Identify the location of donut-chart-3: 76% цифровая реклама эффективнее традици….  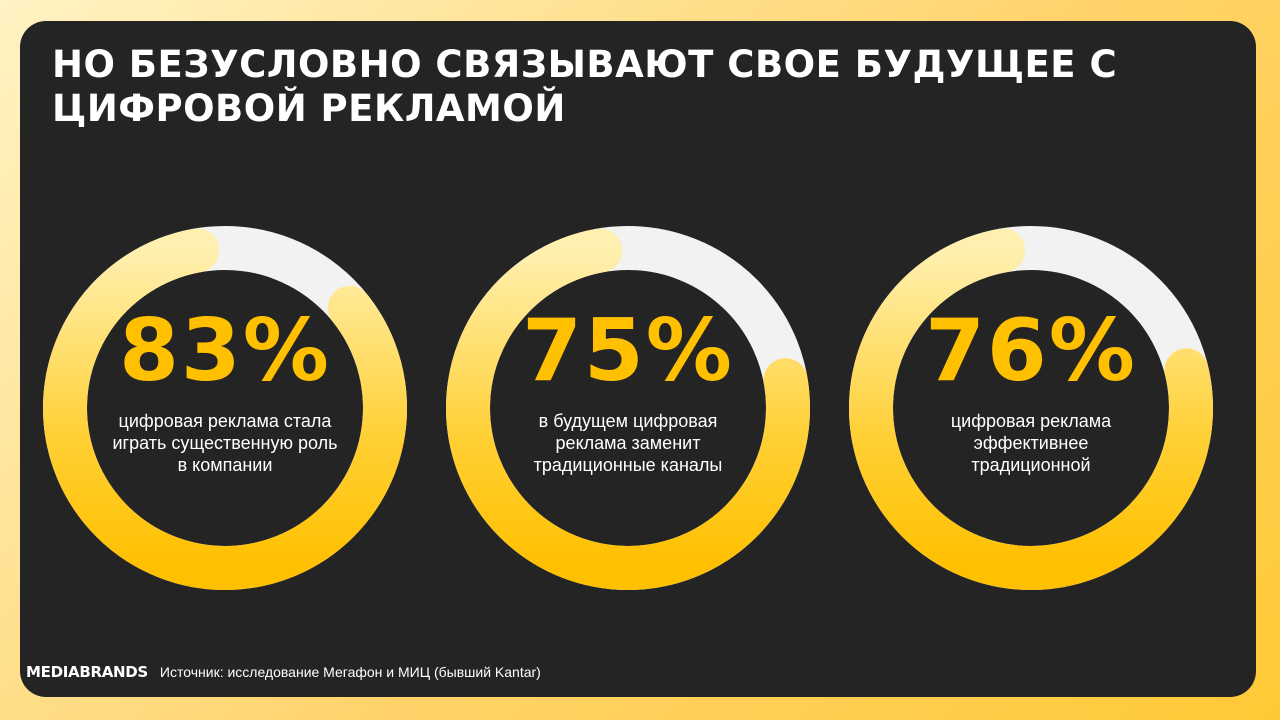
(1031, 408).